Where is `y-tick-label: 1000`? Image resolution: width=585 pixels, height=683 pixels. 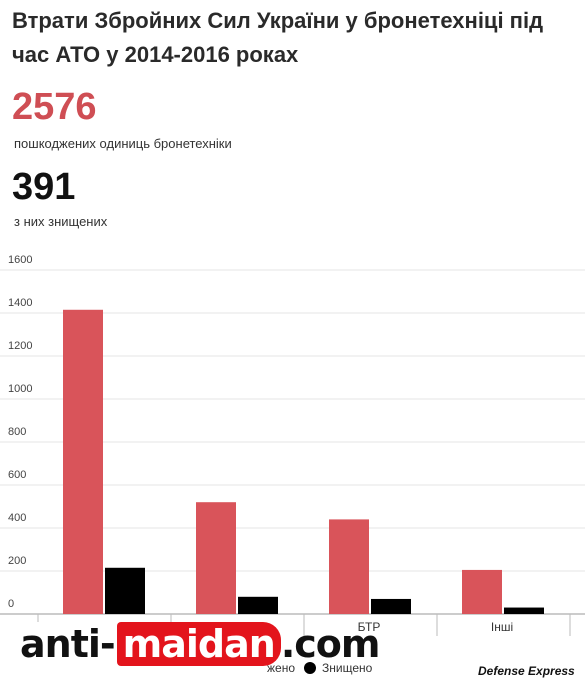
y-tick-label: 1000 is located at coordinates (20, 389).